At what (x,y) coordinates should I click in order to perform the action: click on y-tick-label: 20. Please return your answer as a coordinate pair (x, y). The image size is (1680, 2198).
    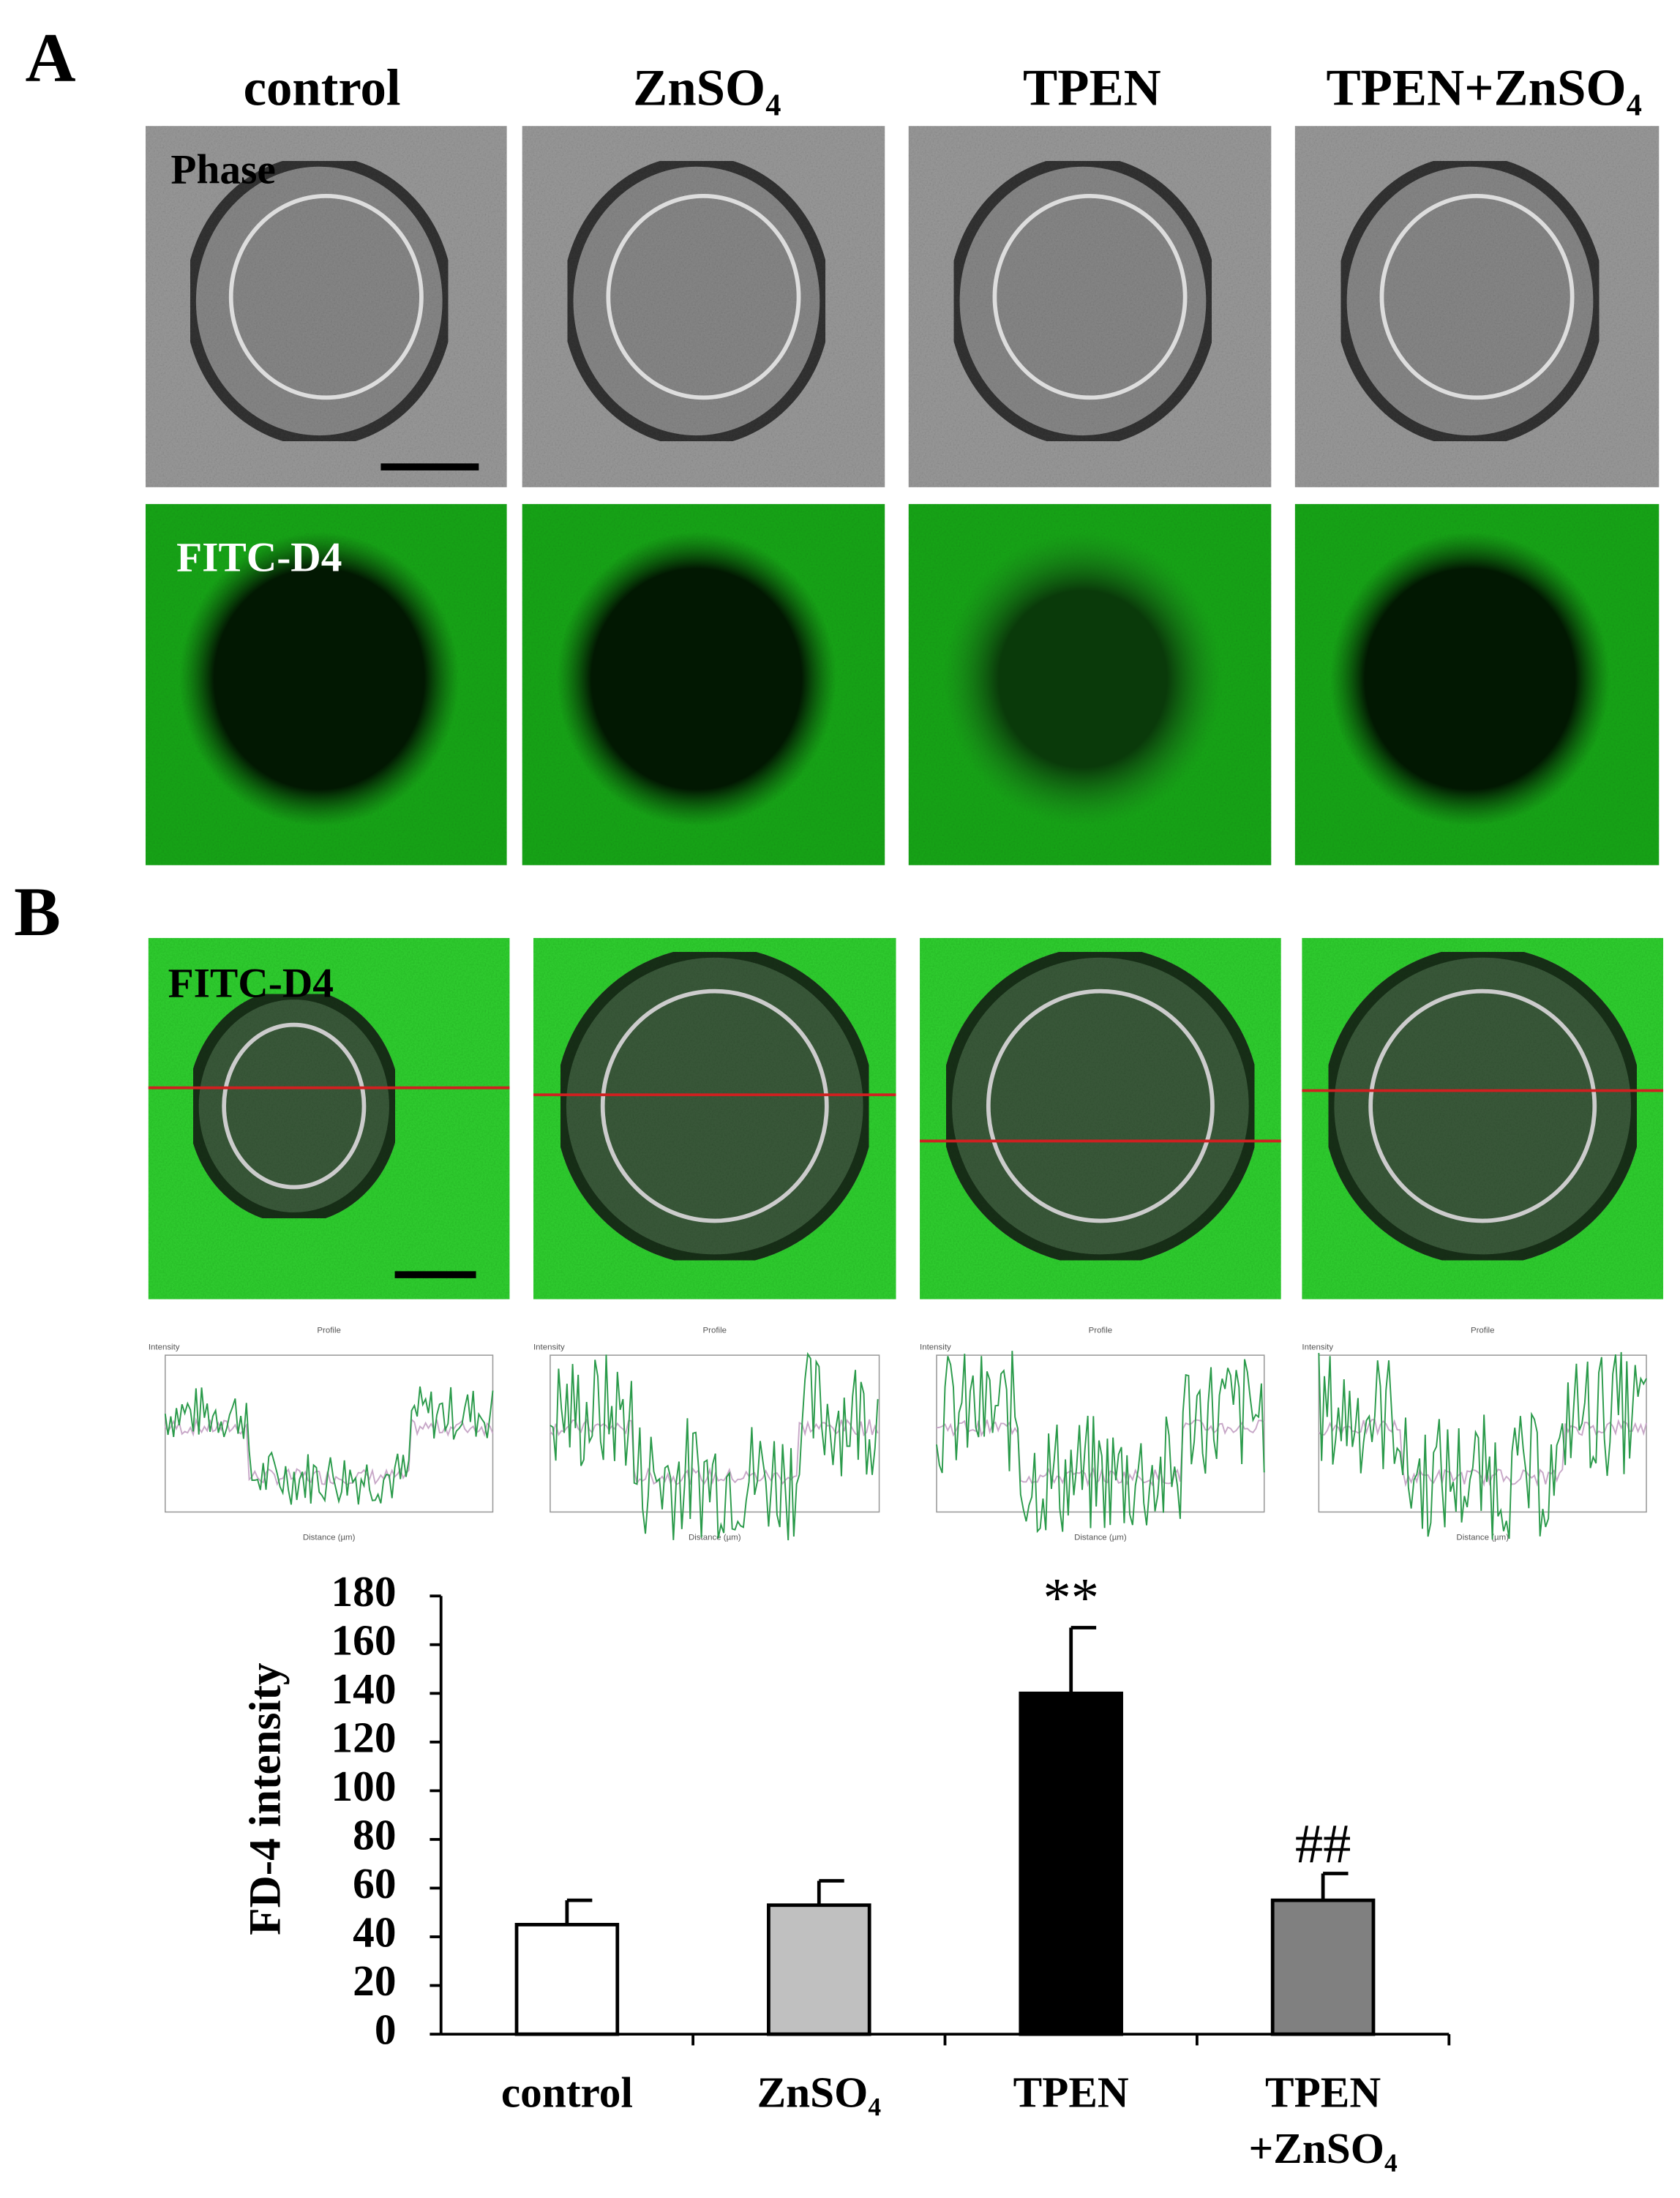
    Looking at the image, I should click on (374, 1981).